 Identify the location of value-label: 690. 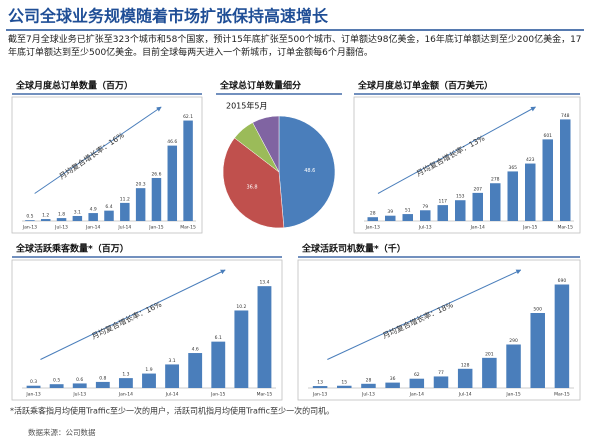
(562, 281).